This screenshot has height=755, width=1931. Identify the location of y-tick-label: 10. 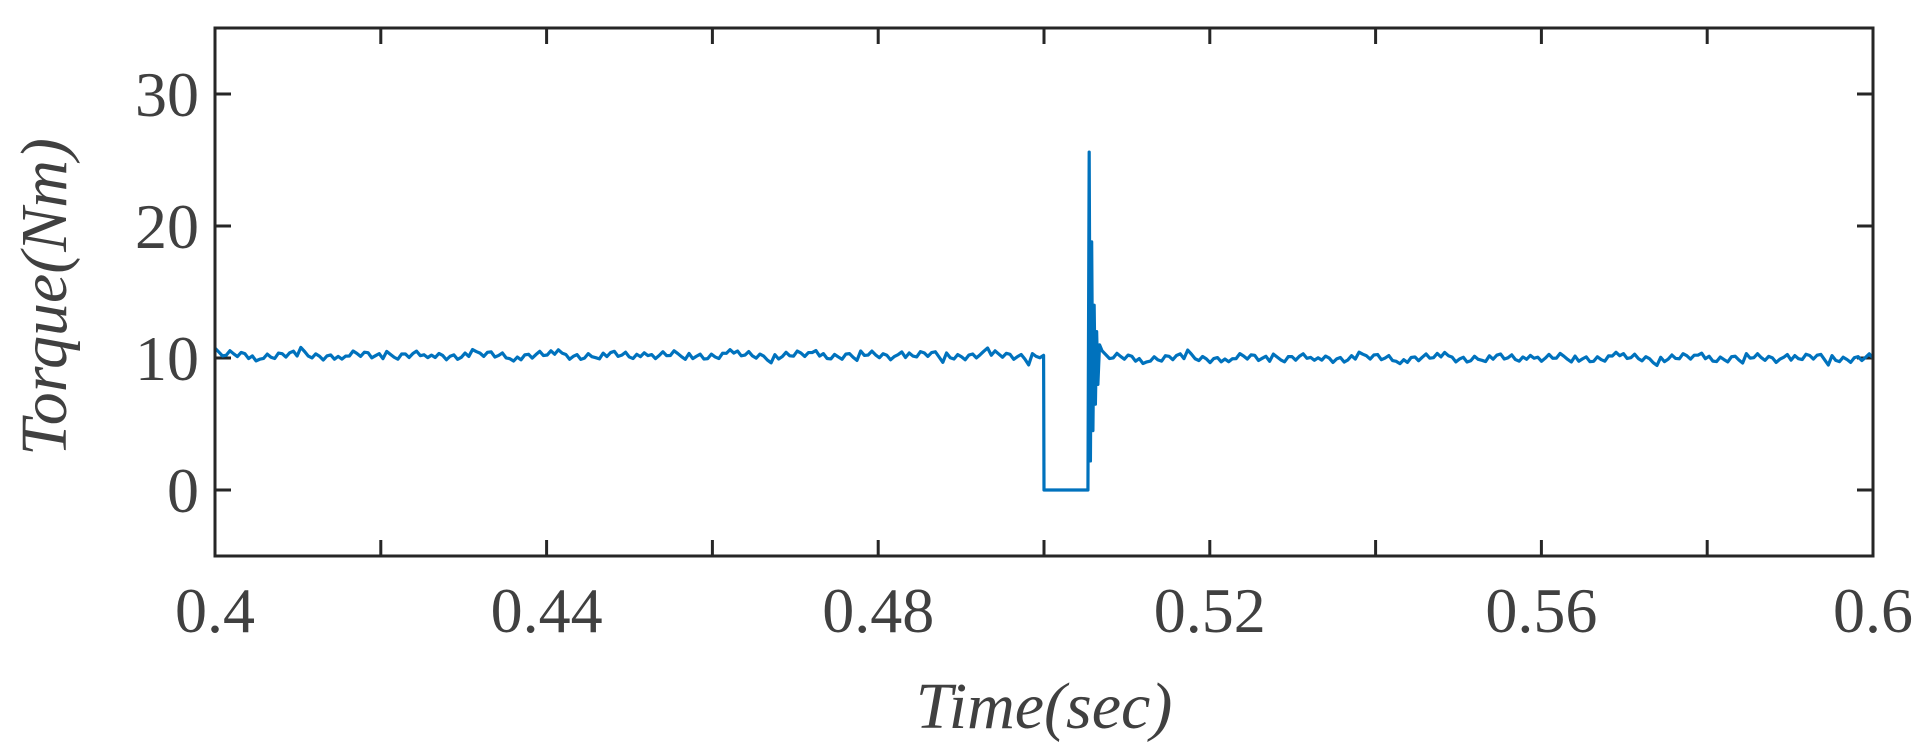
(167, 358).